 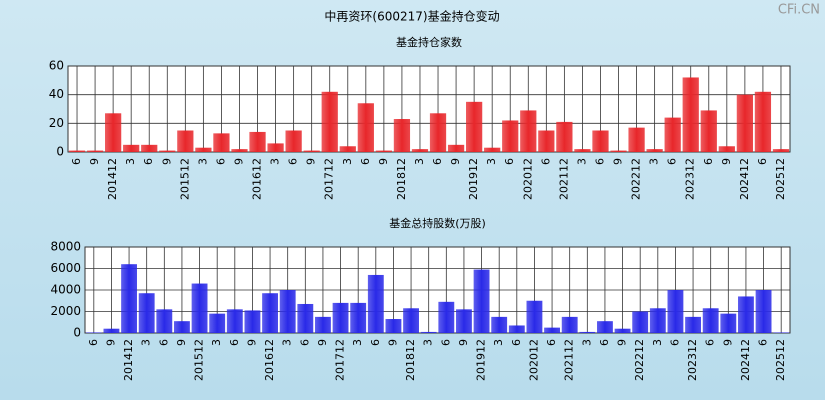 What do you see at coordinates (128, 360) in the screenshot?
I see `x-tick-label: 201412` at bounding box center [128, 360].